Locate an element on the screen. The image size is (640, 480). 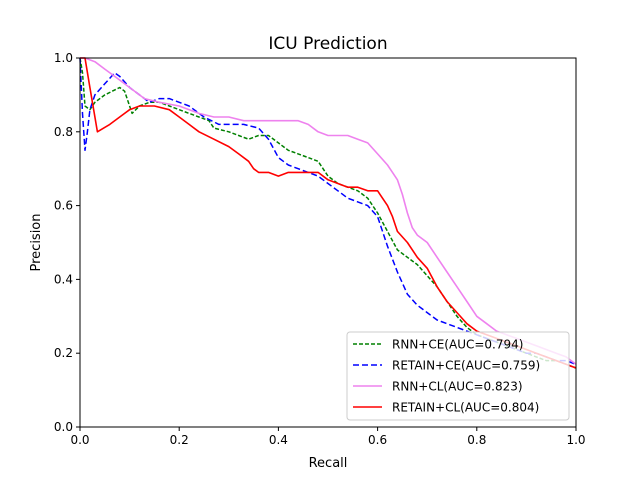
x-tick-label: 0.0 is located at coordinates (79, 440).